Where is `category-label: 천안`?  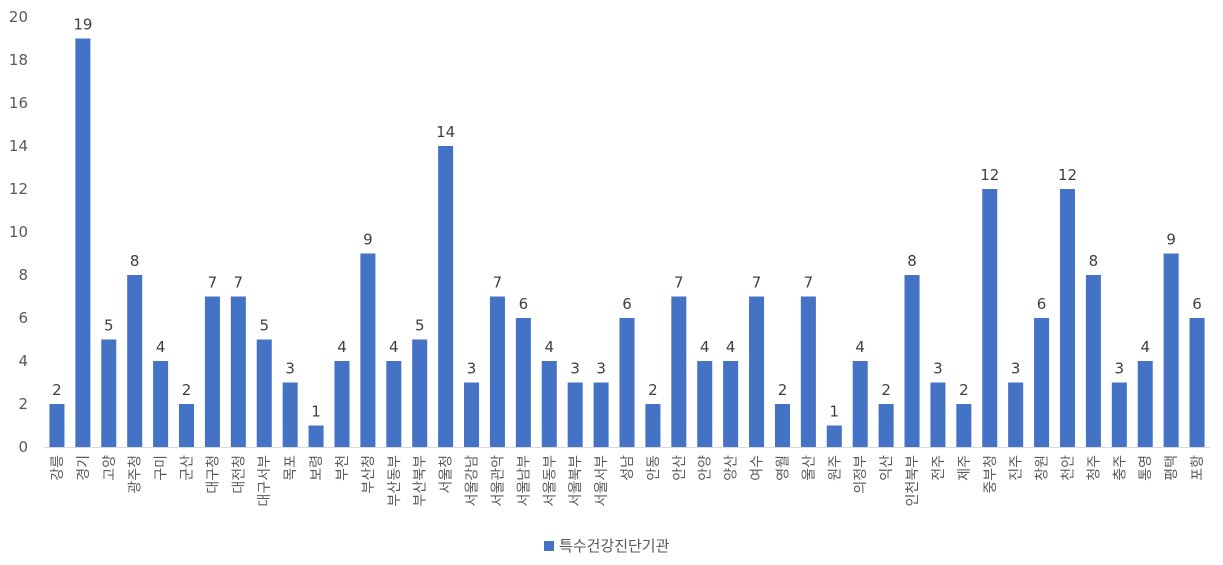 category-label: 천안 is located at coordinates (1068, 468).